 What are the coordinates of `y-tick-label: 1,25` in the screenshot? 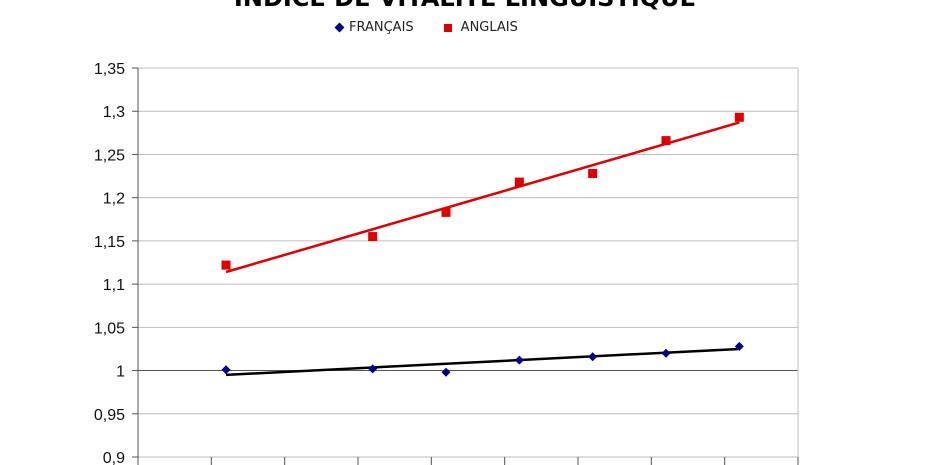 It's located at (109, 155).